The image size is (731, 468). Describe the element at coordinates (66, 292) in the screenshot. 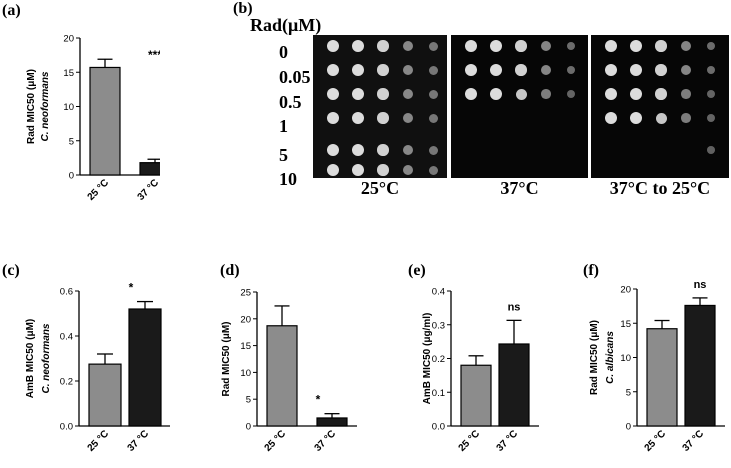

I see `y-tick-label: 0.6` at that location.